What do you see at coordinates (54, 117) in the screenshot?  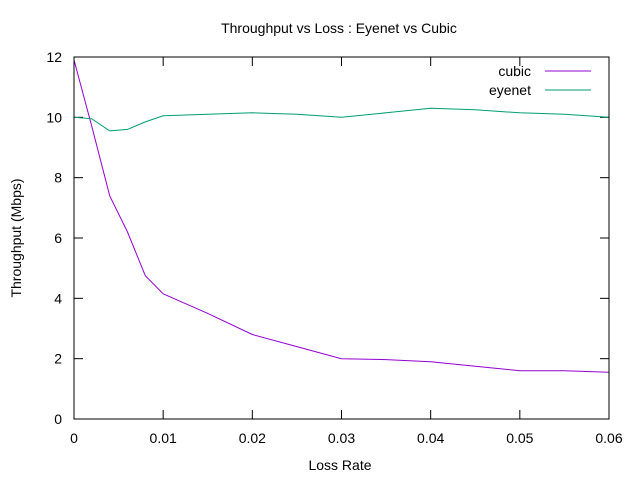 I see `y-tick-label: 10` at bounding box center [54, 117].